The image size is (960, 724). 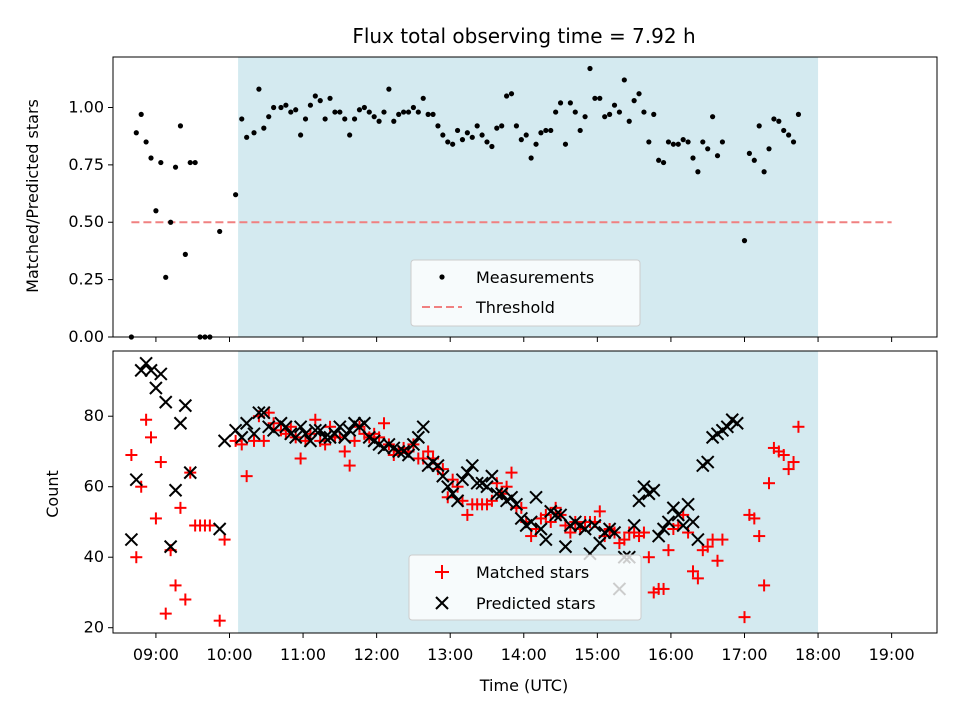 What do you see at coordinates (86, 106) in the screenshot?
I see `top-ytick-label: 1.00` at bounding box center [86, 106].